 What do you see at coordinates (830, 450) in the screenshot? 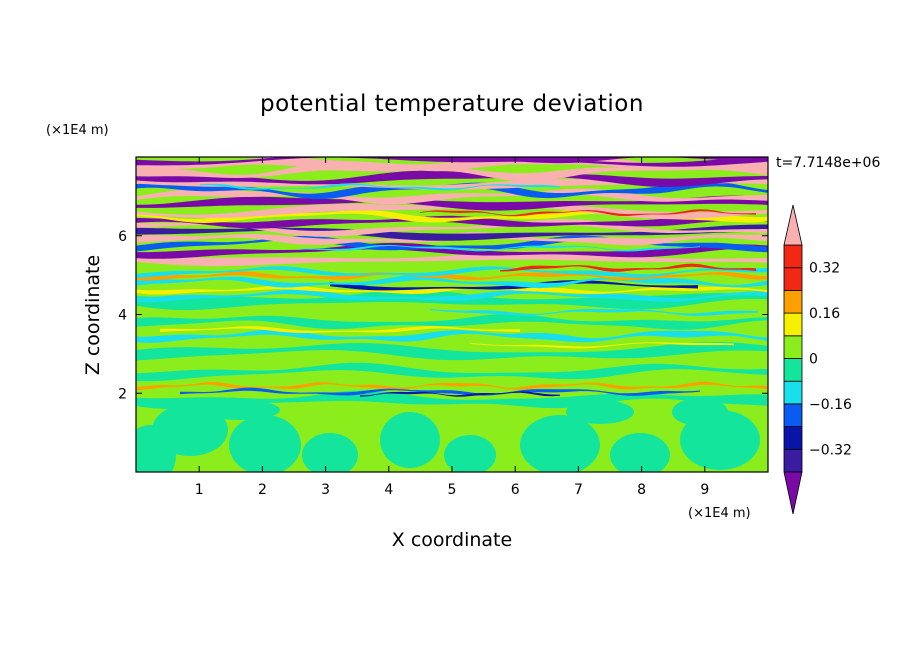
I see `colorbar-tick-label: −0.32` at bounding box center [830, 450].